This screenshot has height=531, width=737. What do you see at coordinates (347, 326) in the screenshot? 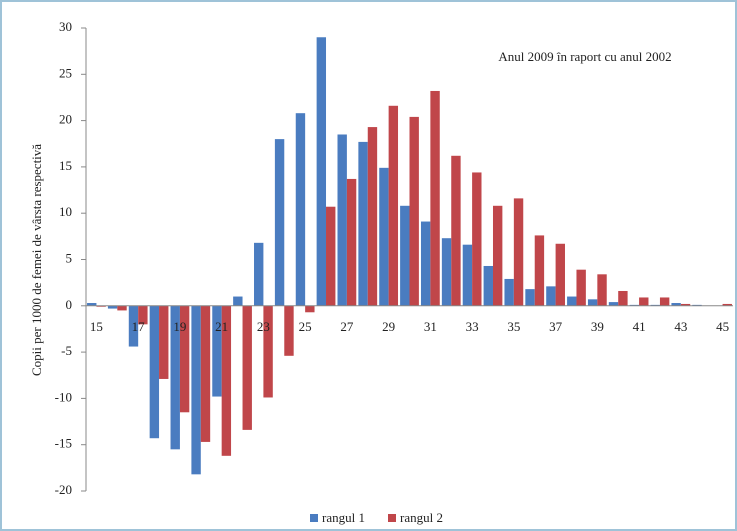
I see `x-tick-label: 27` at bounding box center [347, 326].